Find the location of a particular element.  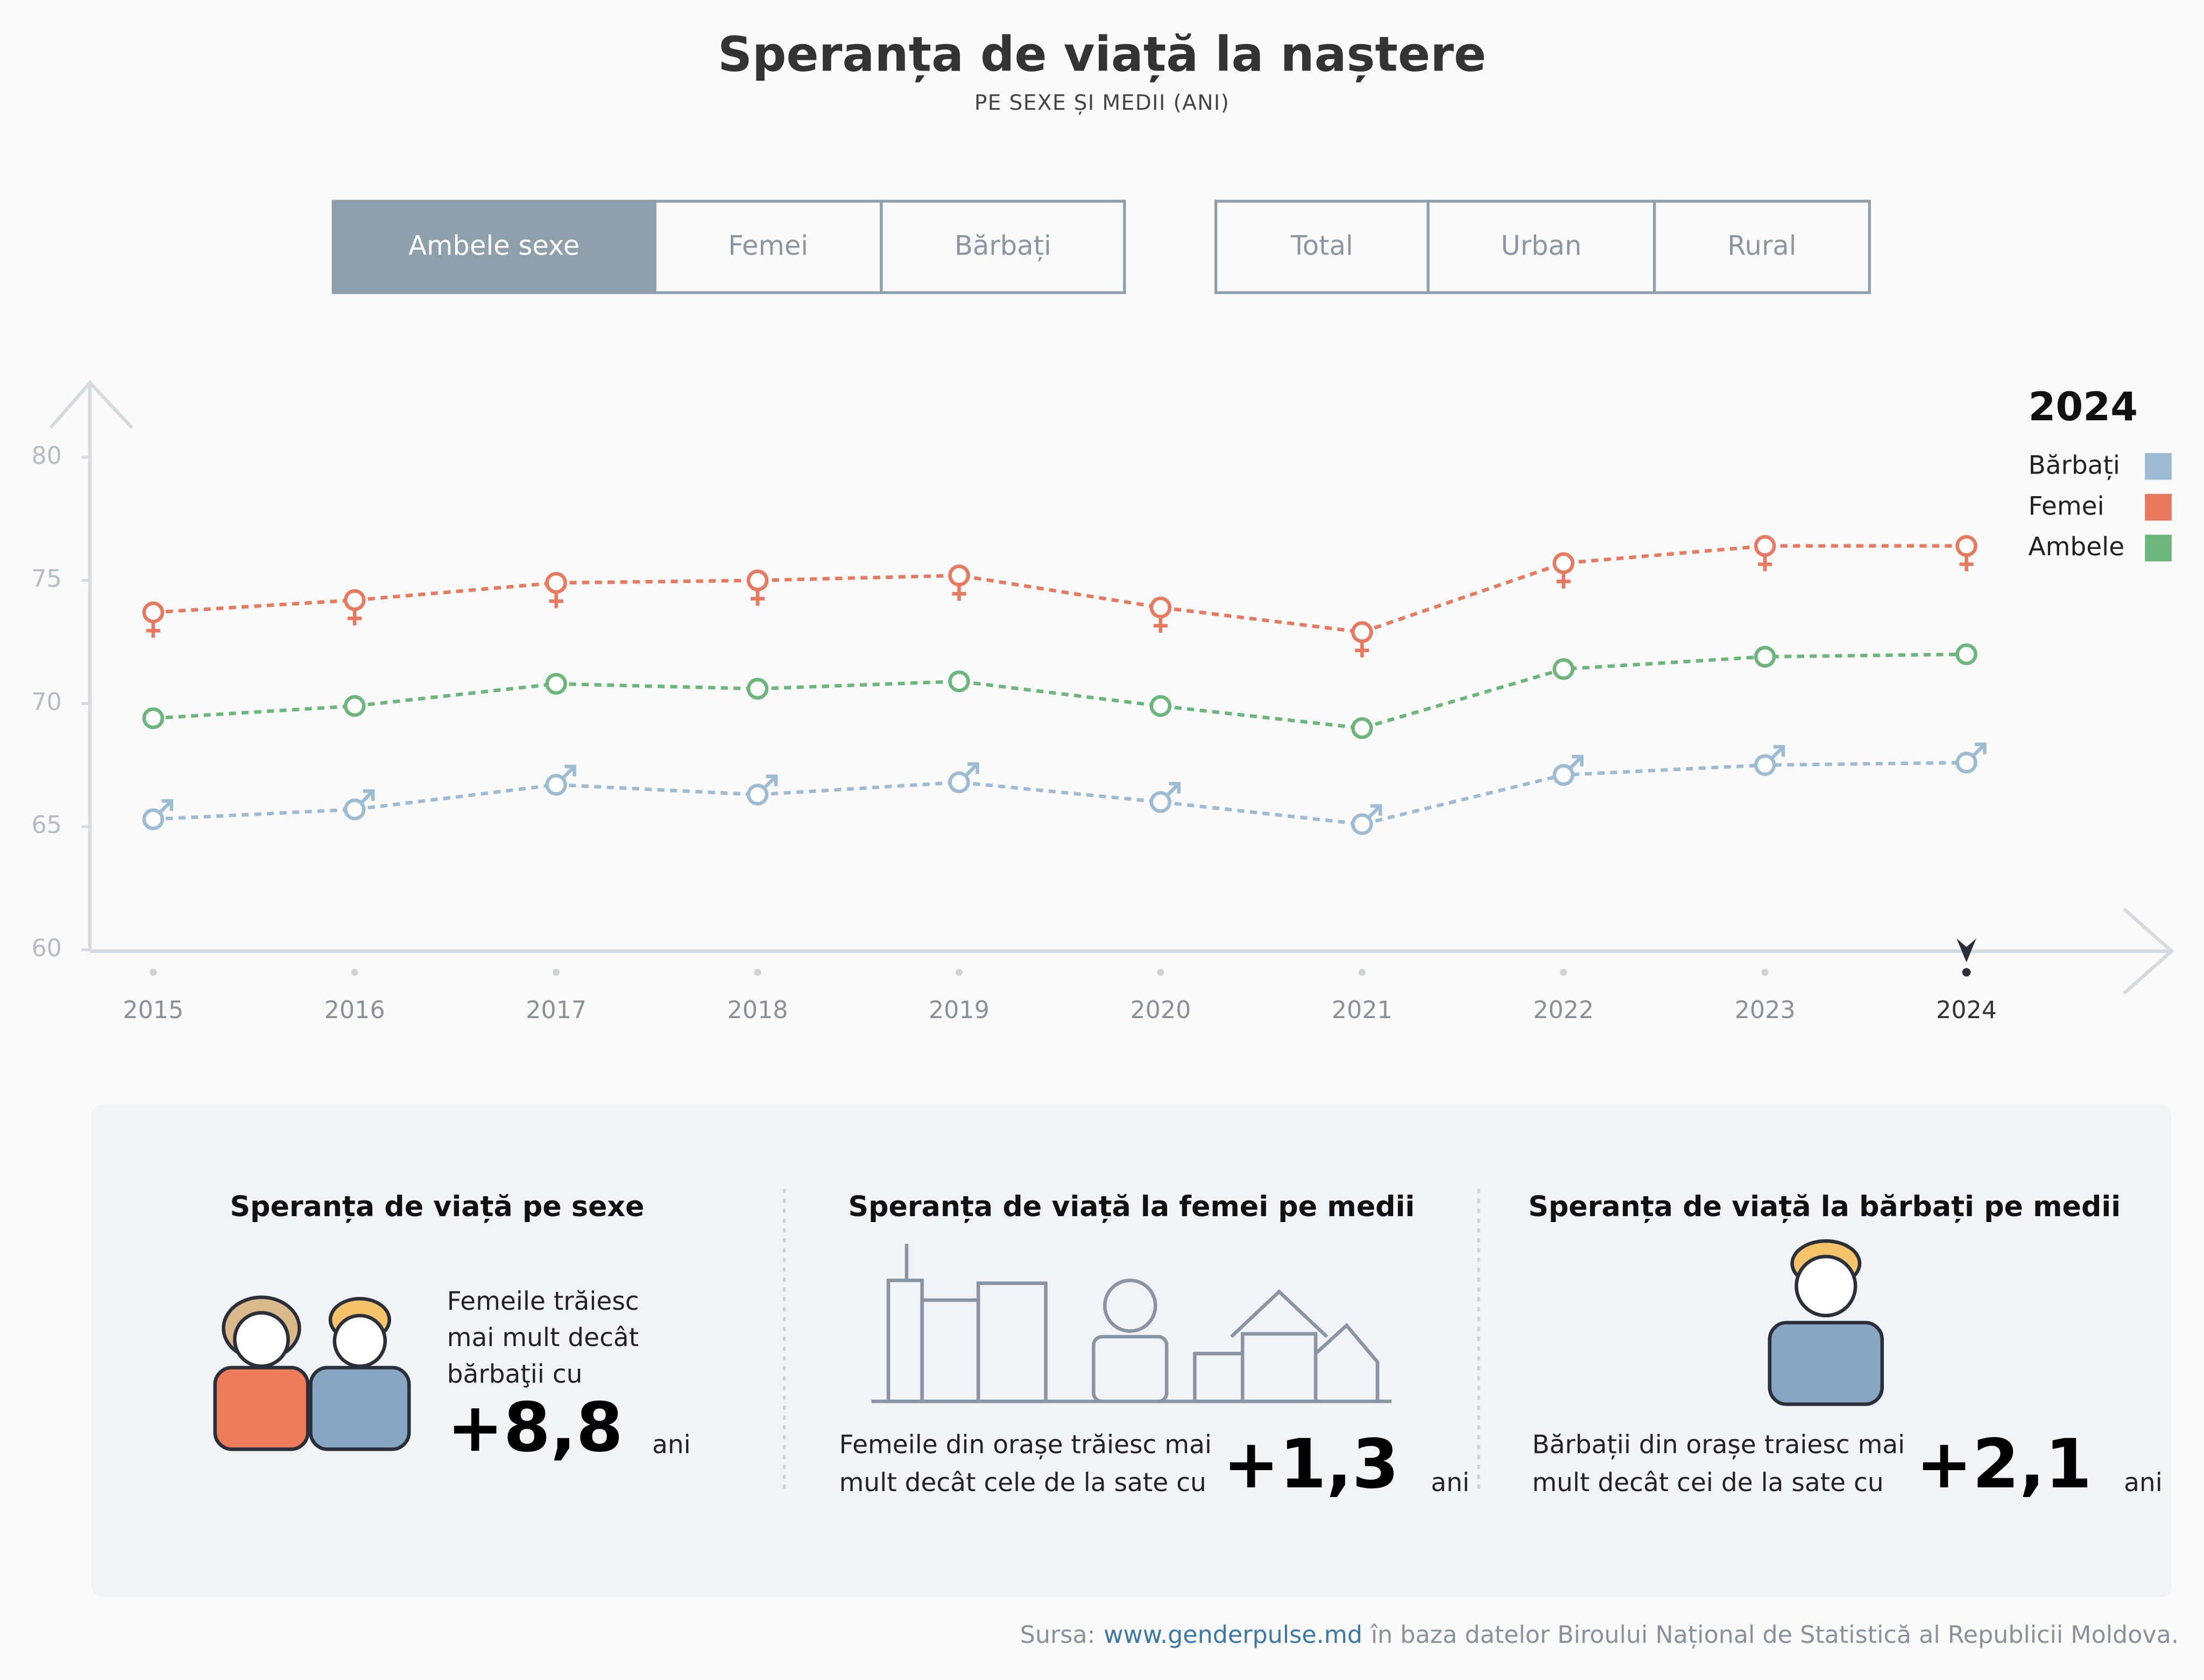

panel-text: Femeile trăiesc is located at coordinates (543, 1301).